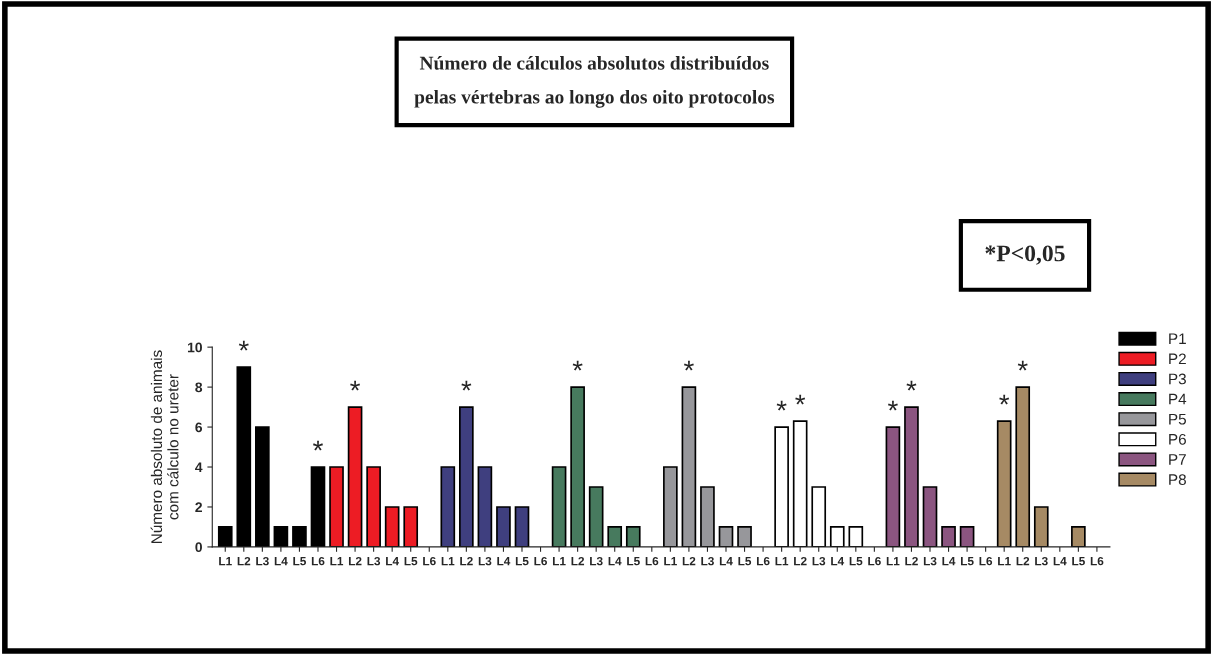 The width and height of the screenshot is (1213, 655). I want to click on legend-label: P1, so click(1177, 338).